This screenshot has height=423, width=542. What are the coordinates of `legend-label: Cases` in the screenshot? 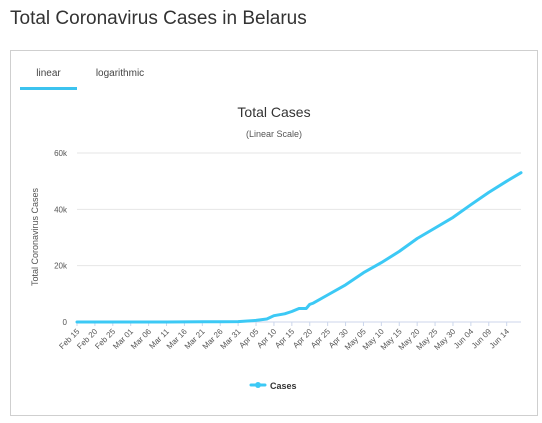 It's located at (283, 386).